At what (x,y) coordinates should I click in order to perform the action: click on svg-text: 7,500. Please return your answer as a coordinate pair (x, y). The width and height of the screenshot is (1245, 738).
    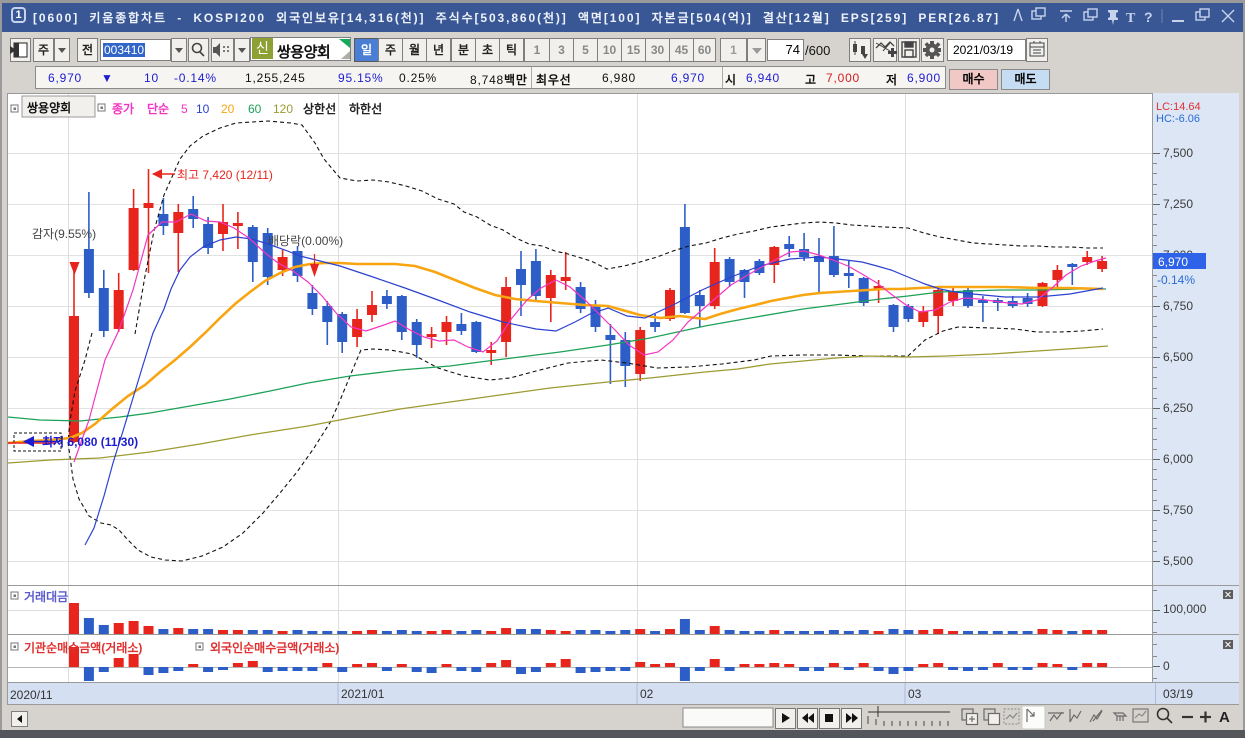
    Looking at the image, I should click on (1178, 153).